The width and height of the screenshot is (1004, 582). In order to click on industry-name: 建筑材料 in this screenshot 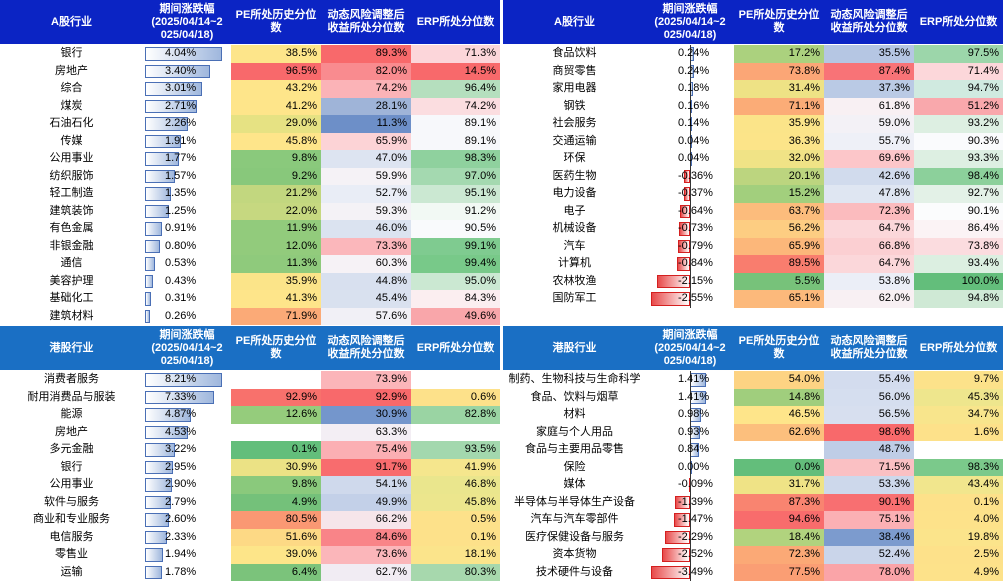, I will do `click(71, 315)`.